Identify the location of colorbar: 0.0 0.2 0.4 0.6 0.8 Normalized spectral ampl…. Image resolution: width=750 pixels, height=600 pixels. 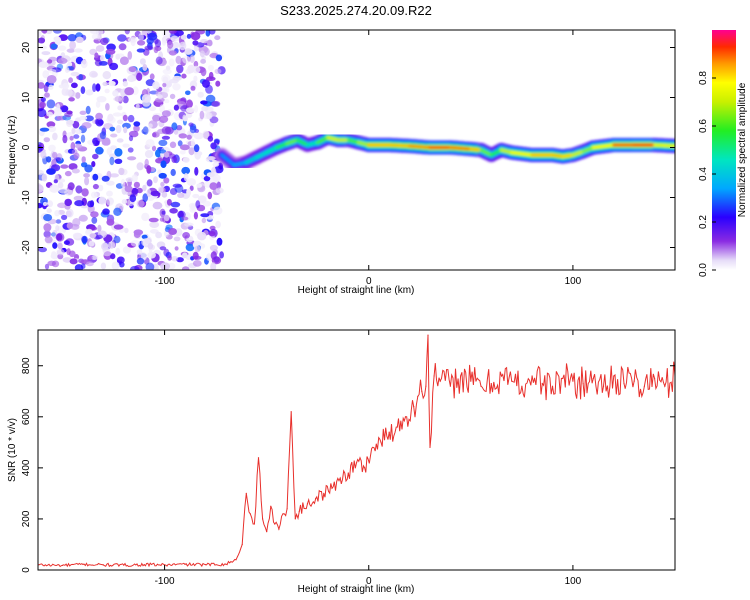
(723, 153).